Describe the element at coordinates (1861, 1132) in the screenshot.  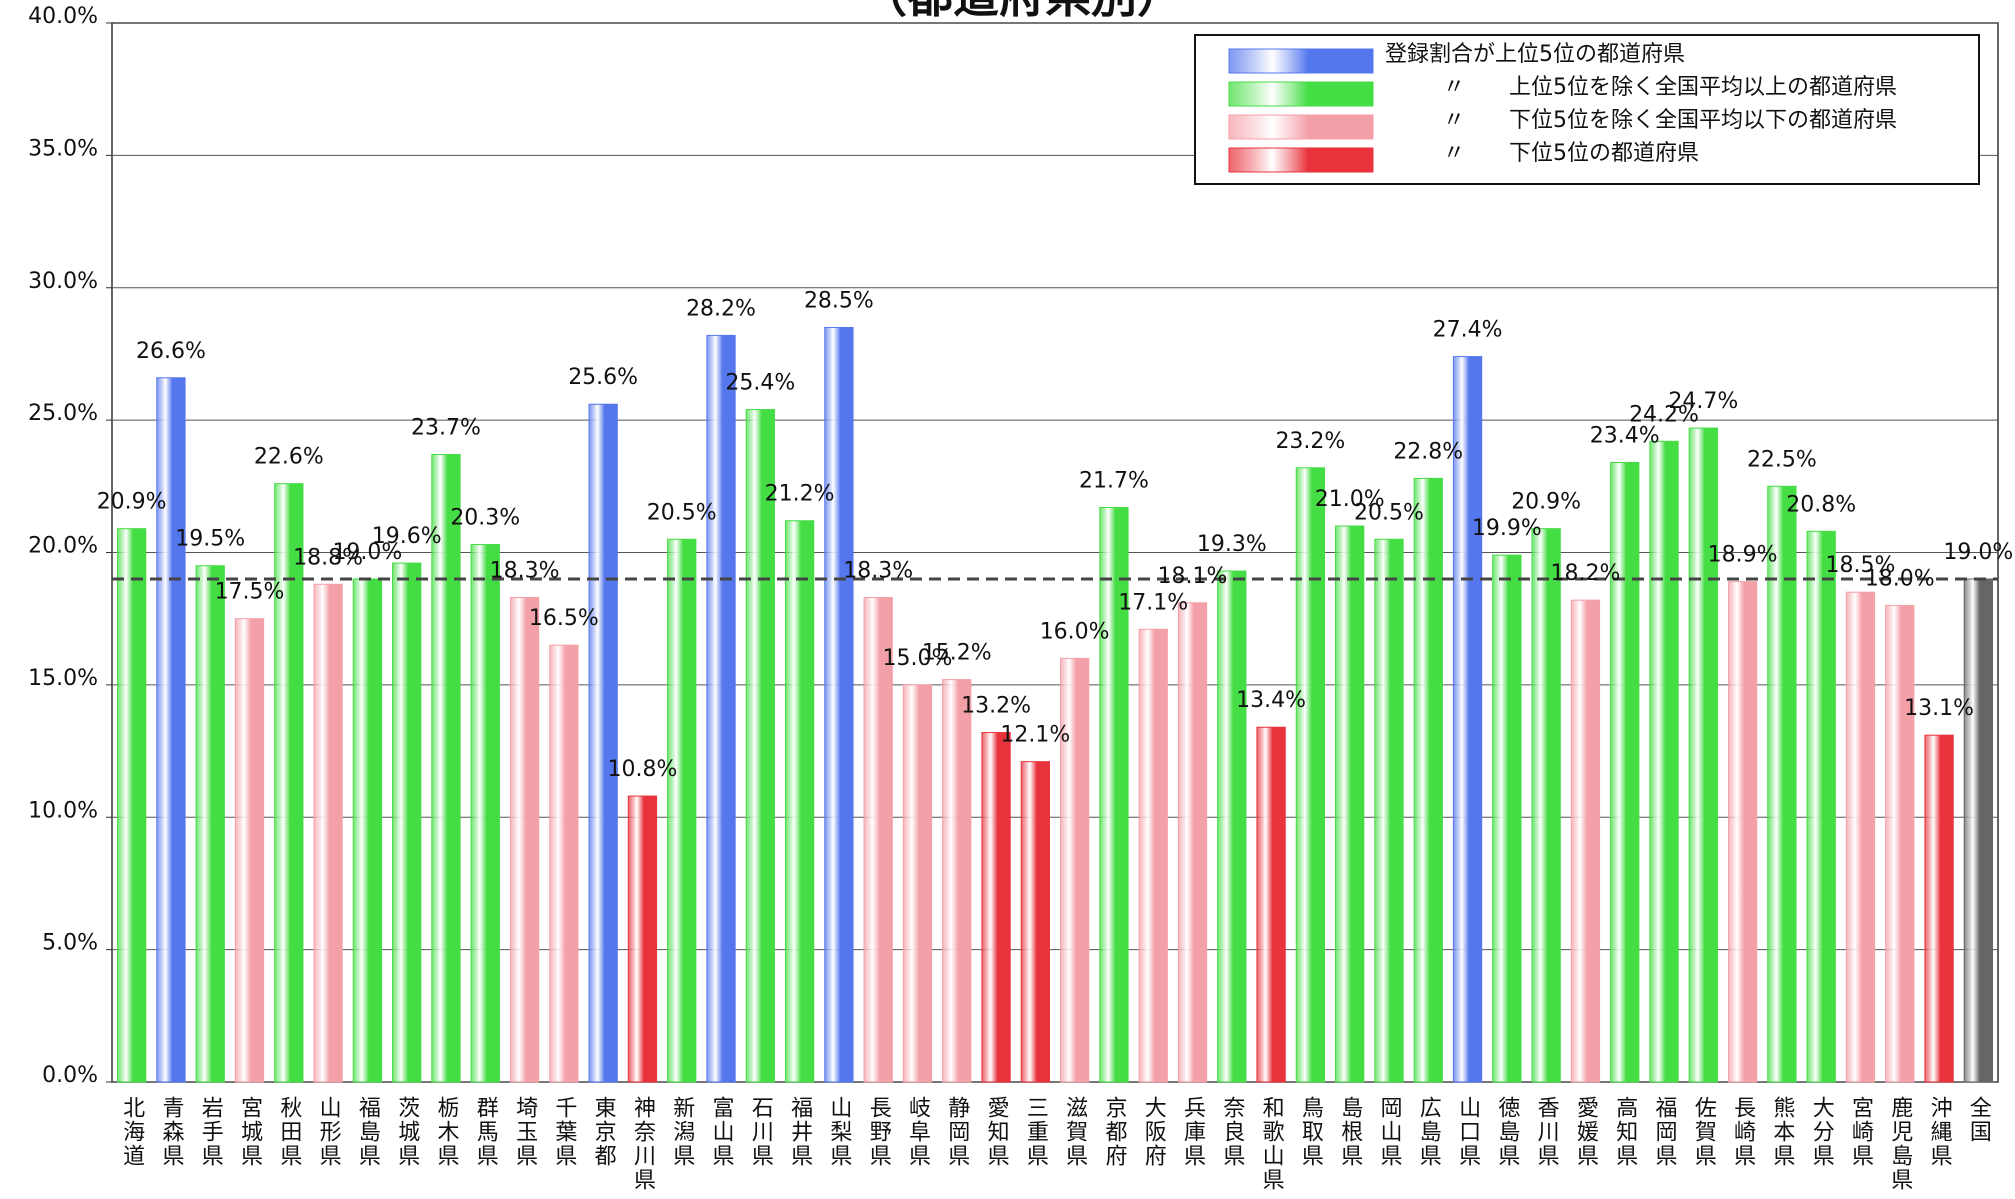
I see `x-tick-label: 宮崎県` at that location.